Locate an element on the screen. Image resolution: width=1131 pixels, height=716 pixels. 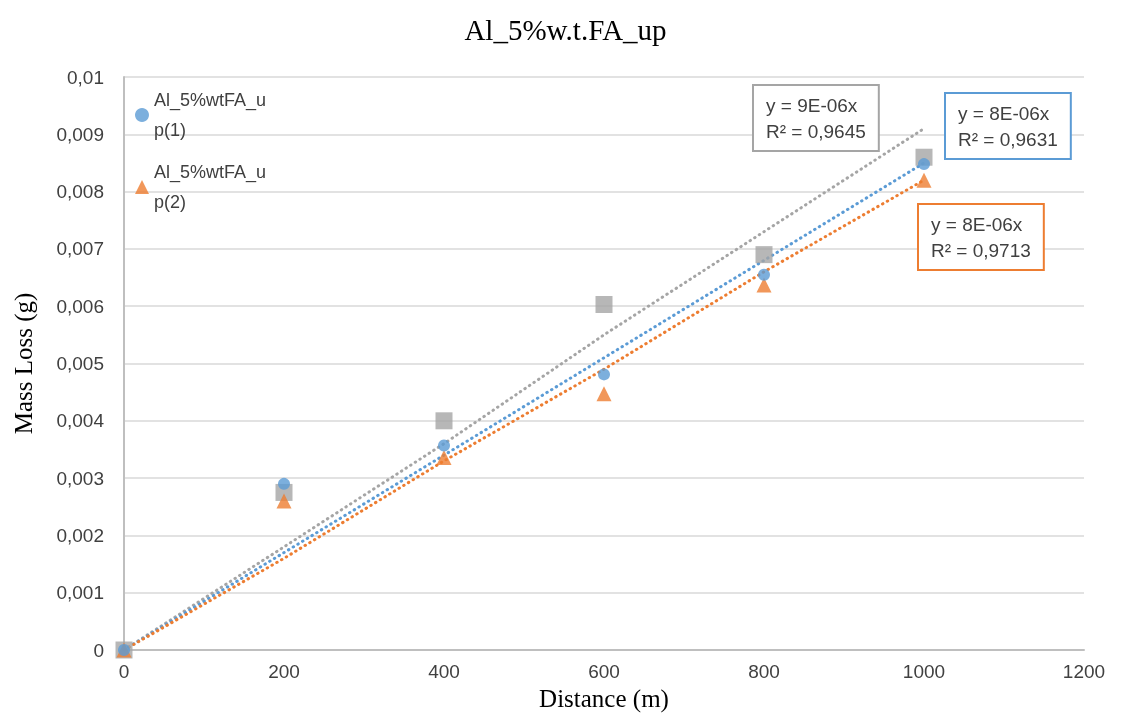
x-tick-label: 1200 is located at coordinates (1084, 671).